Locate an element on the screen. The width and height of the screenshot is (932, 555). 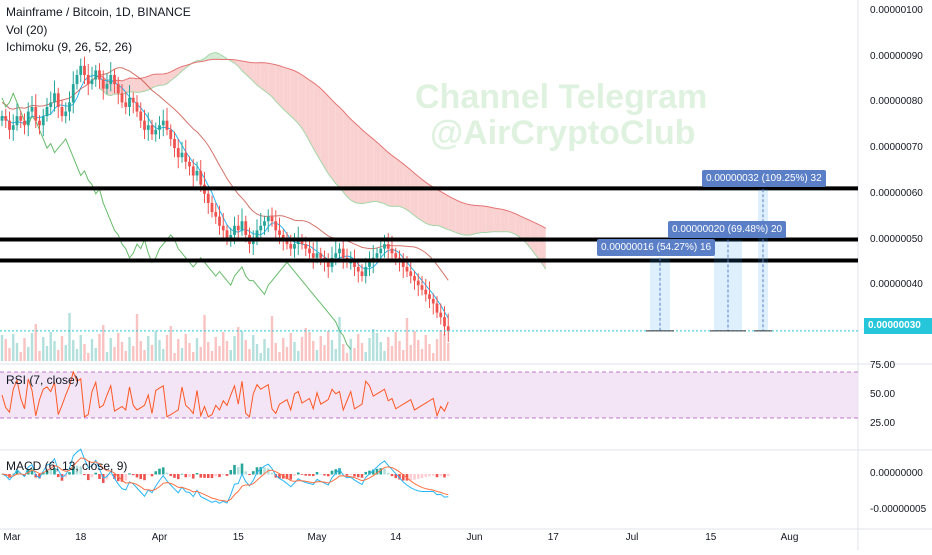
ichimoku-indicator-label: Ichimoku (9, 26, 52, 26) is located at coordinates (69, 47).